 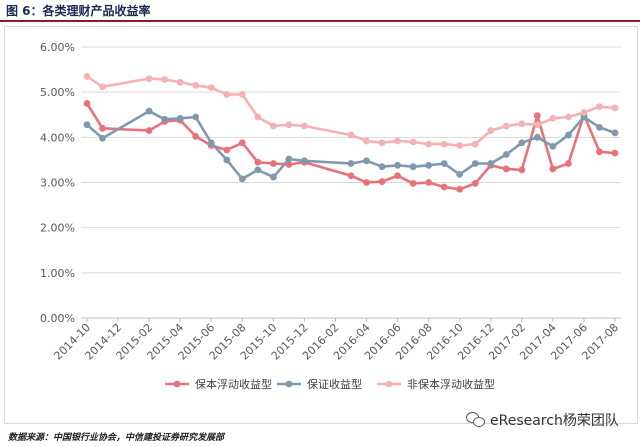 I want to click on y-tick-label: 3.00%, so click(x=57, y=183).